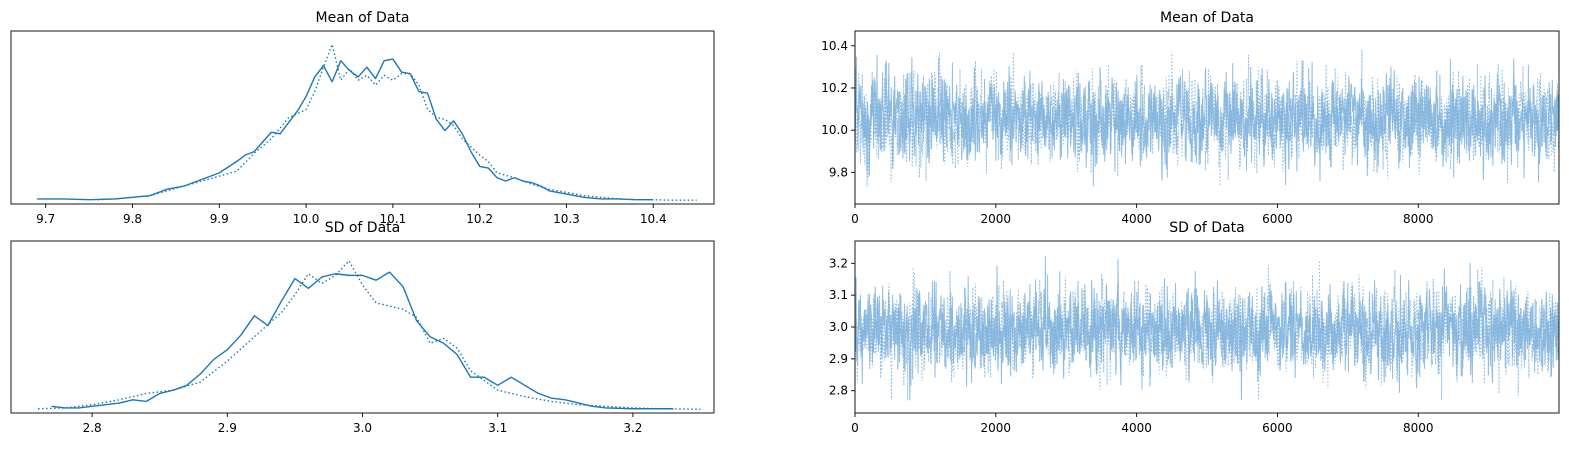  I want to click on y-tick-label: 10.2, so click(834, 88).